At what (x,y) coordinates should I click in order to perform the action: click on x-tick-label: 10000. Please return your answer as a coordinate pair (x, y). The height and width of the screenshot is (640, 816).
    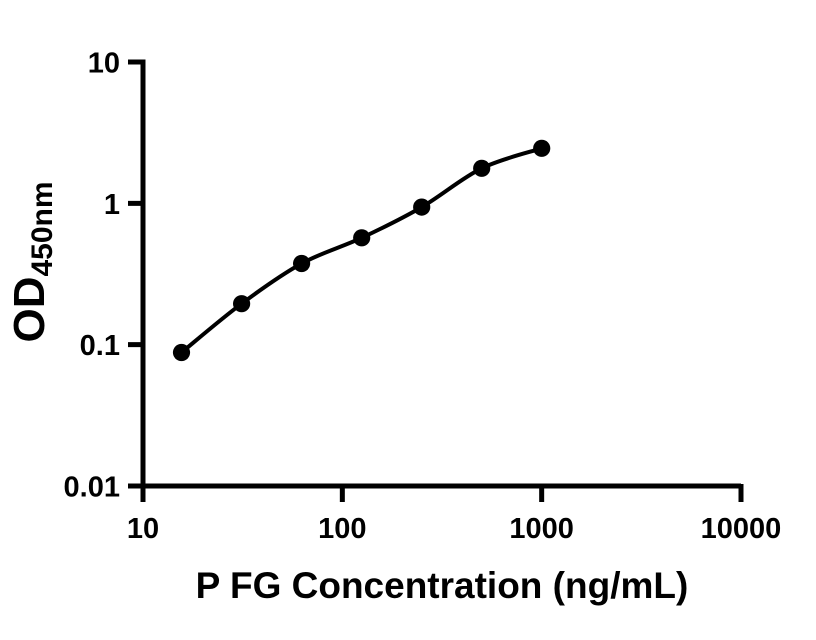
    Looking at the image, I should click on (741, 529).